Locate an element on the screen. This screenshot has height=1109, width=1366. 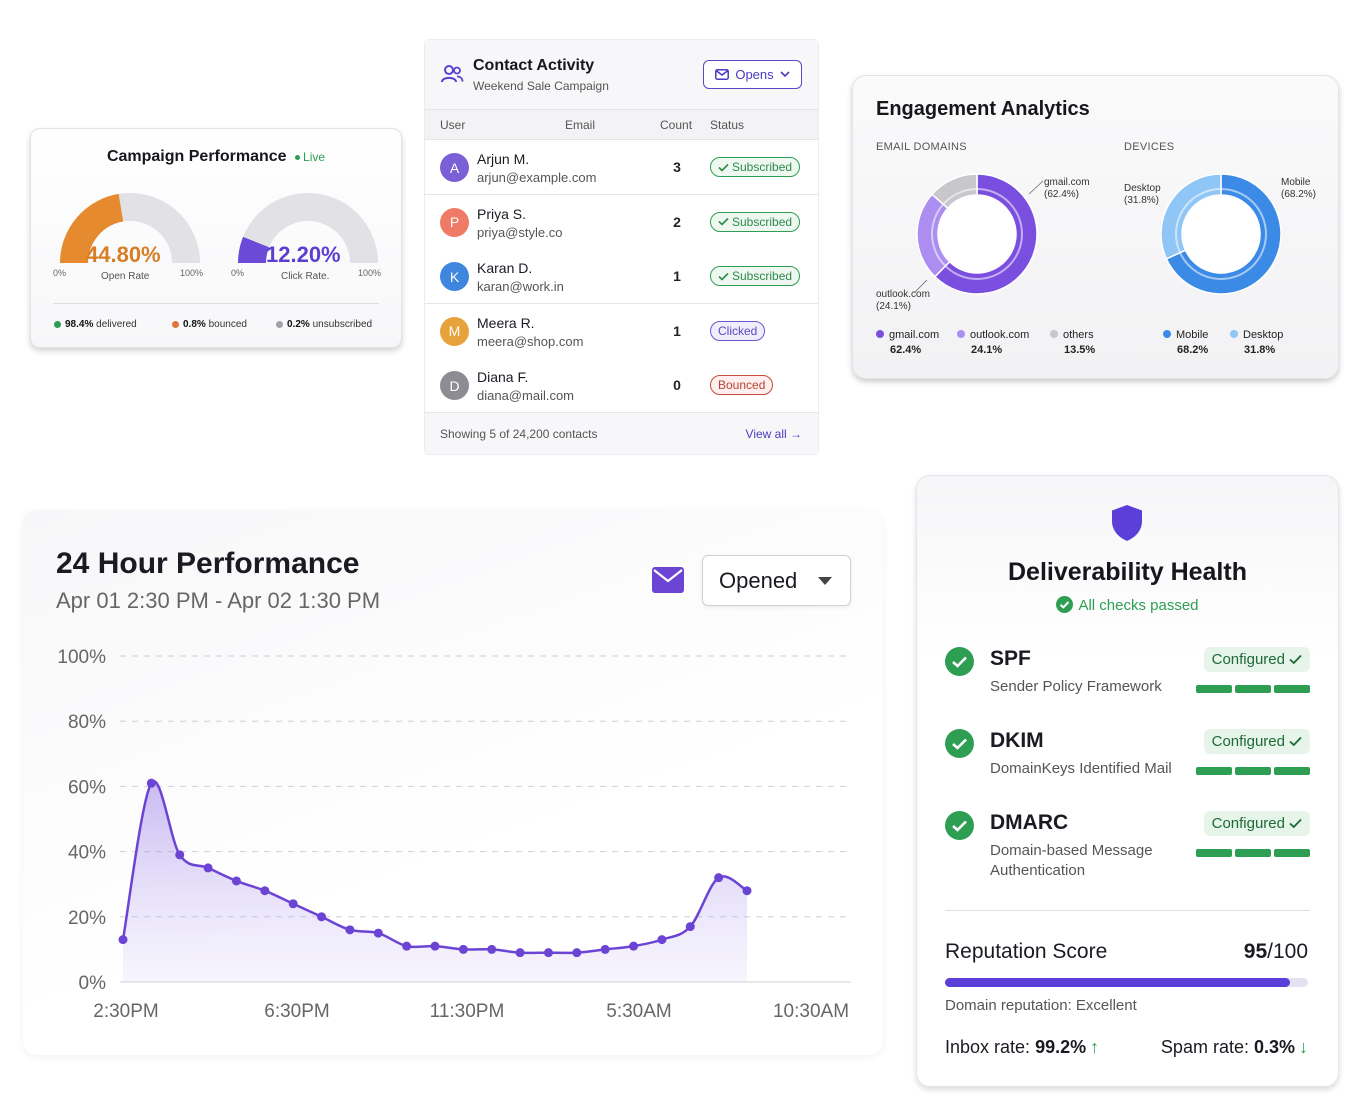
contact-row: K Karan D. karan@work.in 1 Subscribed is located at coordinates (621, 277).